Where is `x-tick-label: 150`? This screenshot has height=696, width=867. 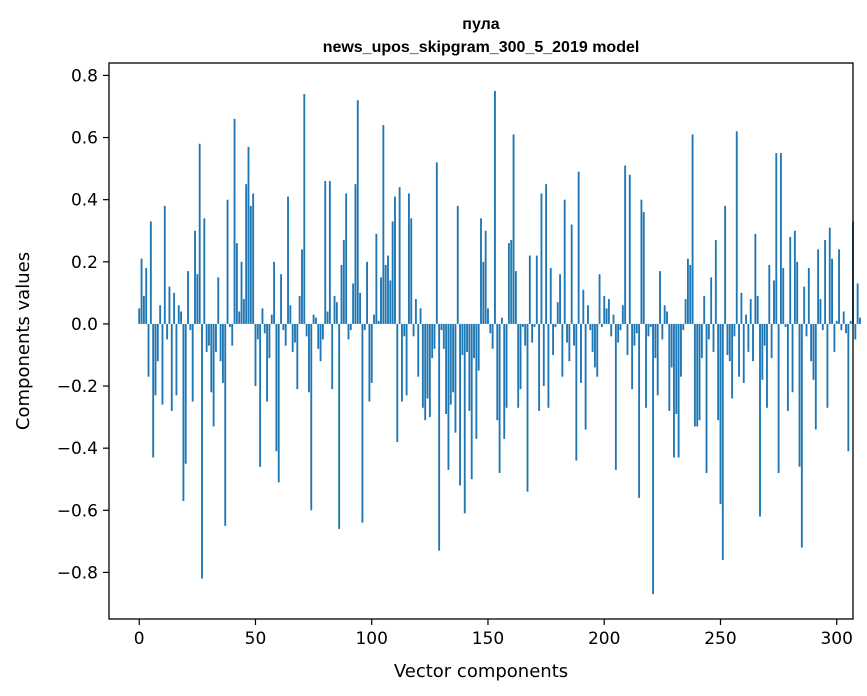 x-tick-label: 150 is located at coordinates (488, 639).